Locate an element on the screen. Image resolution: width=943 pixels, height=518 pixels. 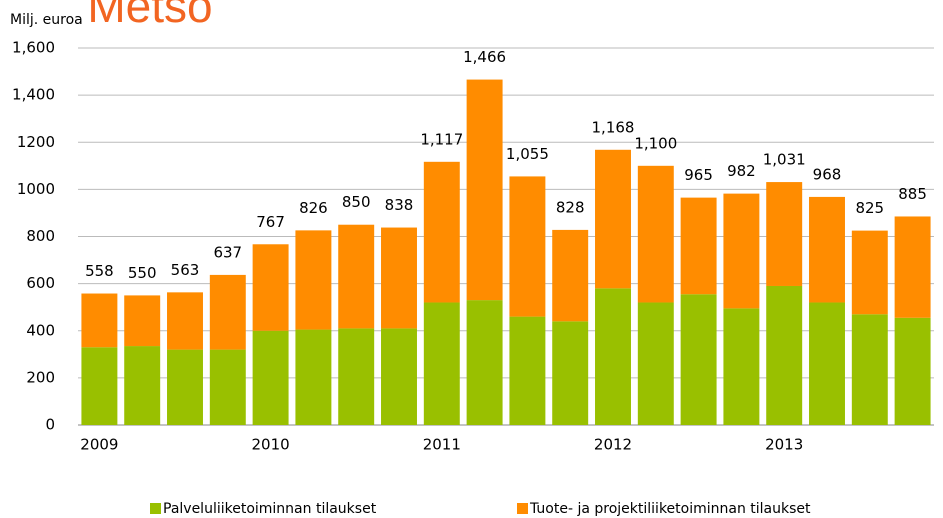
y-tick-label: 1,400 is located at coordinates (33, 95).